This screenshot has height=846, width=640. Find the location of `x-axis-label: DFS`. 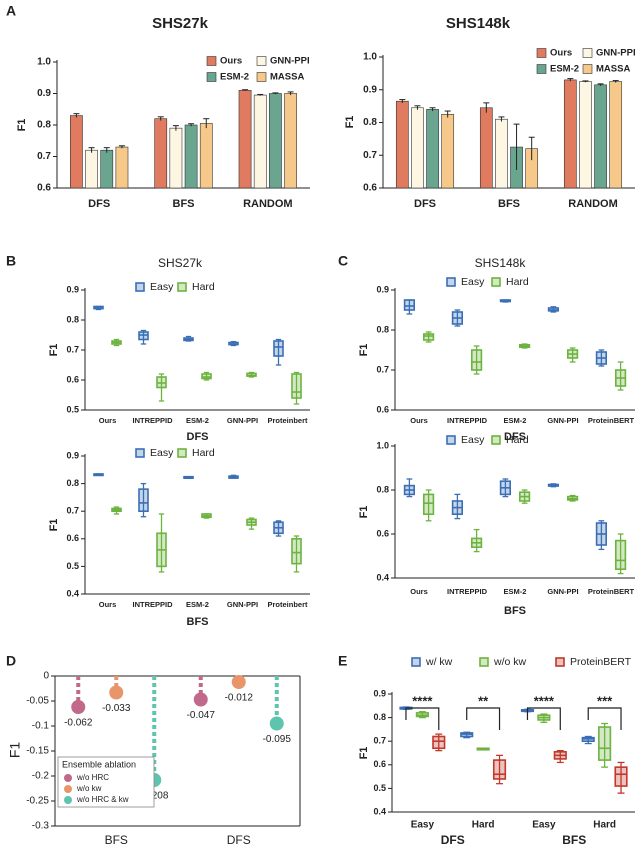

x-axis-label: DFS is located at coordinates (515, 437).